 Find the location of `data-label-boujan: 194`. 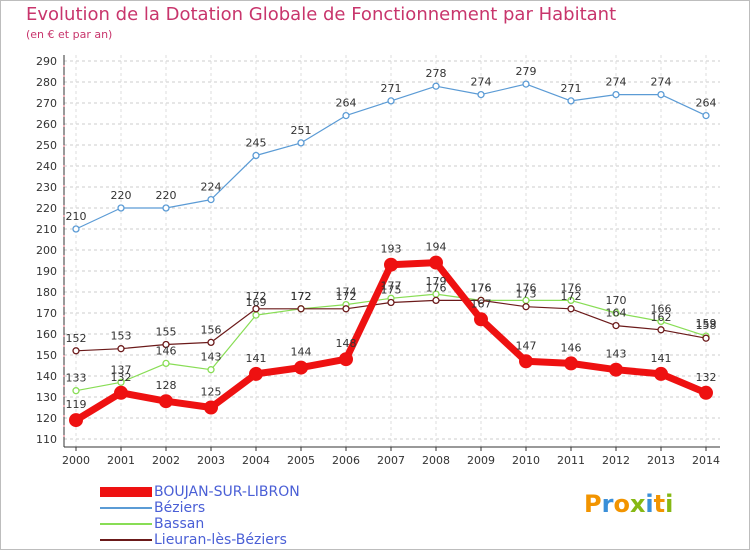

data-label-boujan: 194 is located at coordinates (436, 247).